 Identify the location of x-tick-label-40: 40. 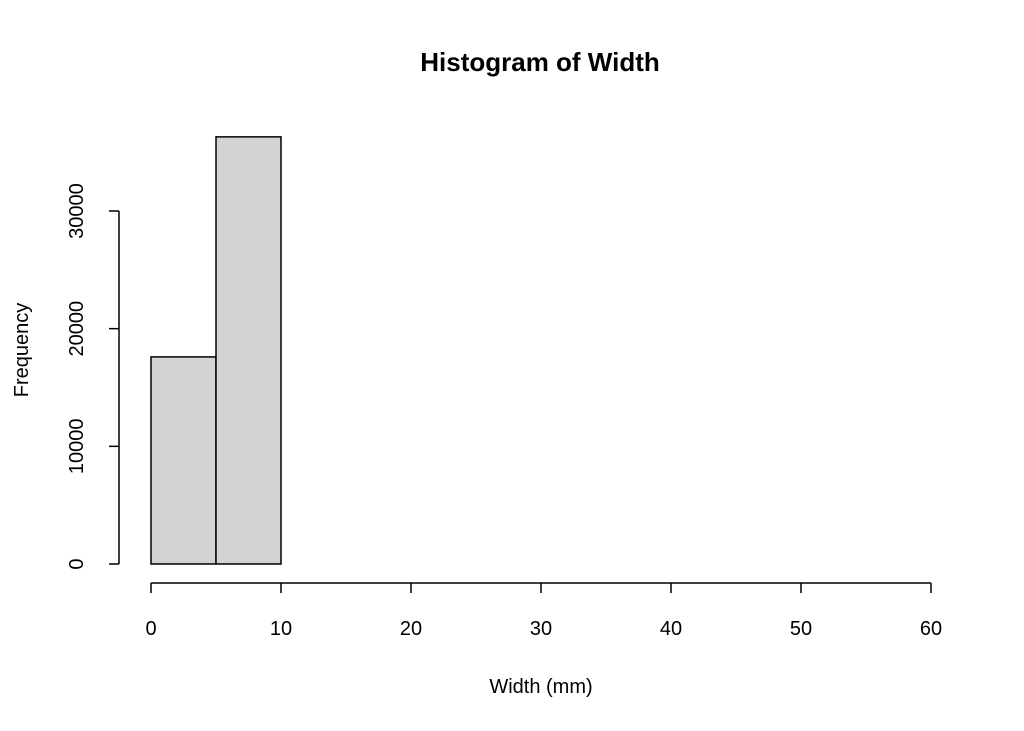
(671, 629).